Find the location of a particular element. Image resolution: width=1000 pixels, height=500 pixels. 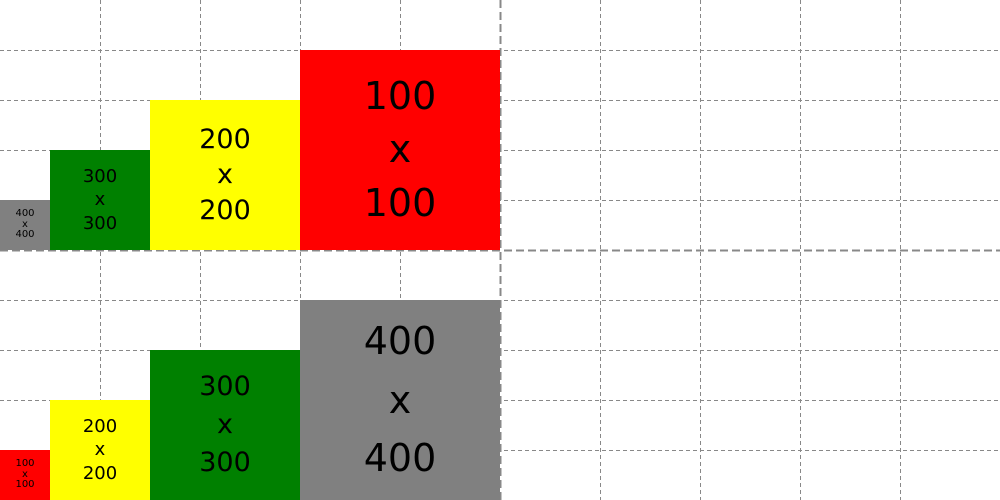

top-box-400: 400 x 400 is located at coordinates (25, 225).